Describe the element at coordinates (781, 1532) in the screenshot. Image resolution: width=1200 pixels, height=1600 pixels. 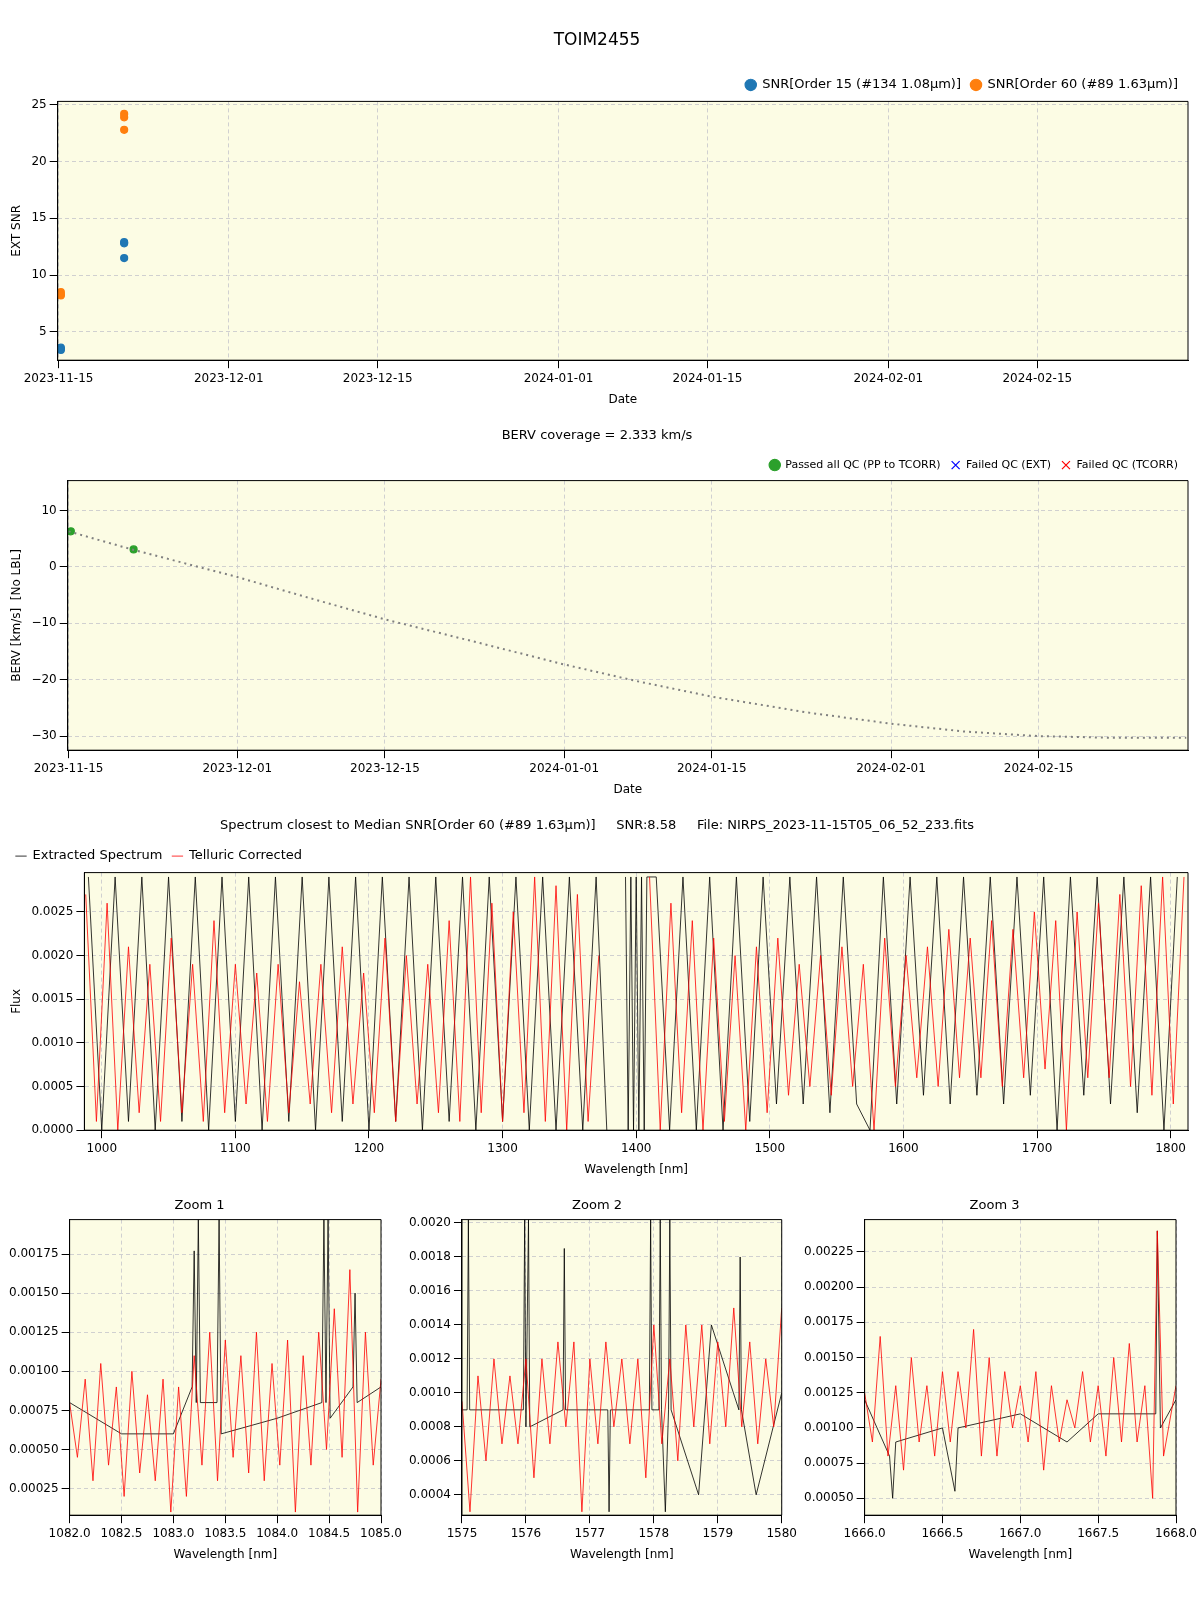
I see `x-tick-label: 1580` at that location.